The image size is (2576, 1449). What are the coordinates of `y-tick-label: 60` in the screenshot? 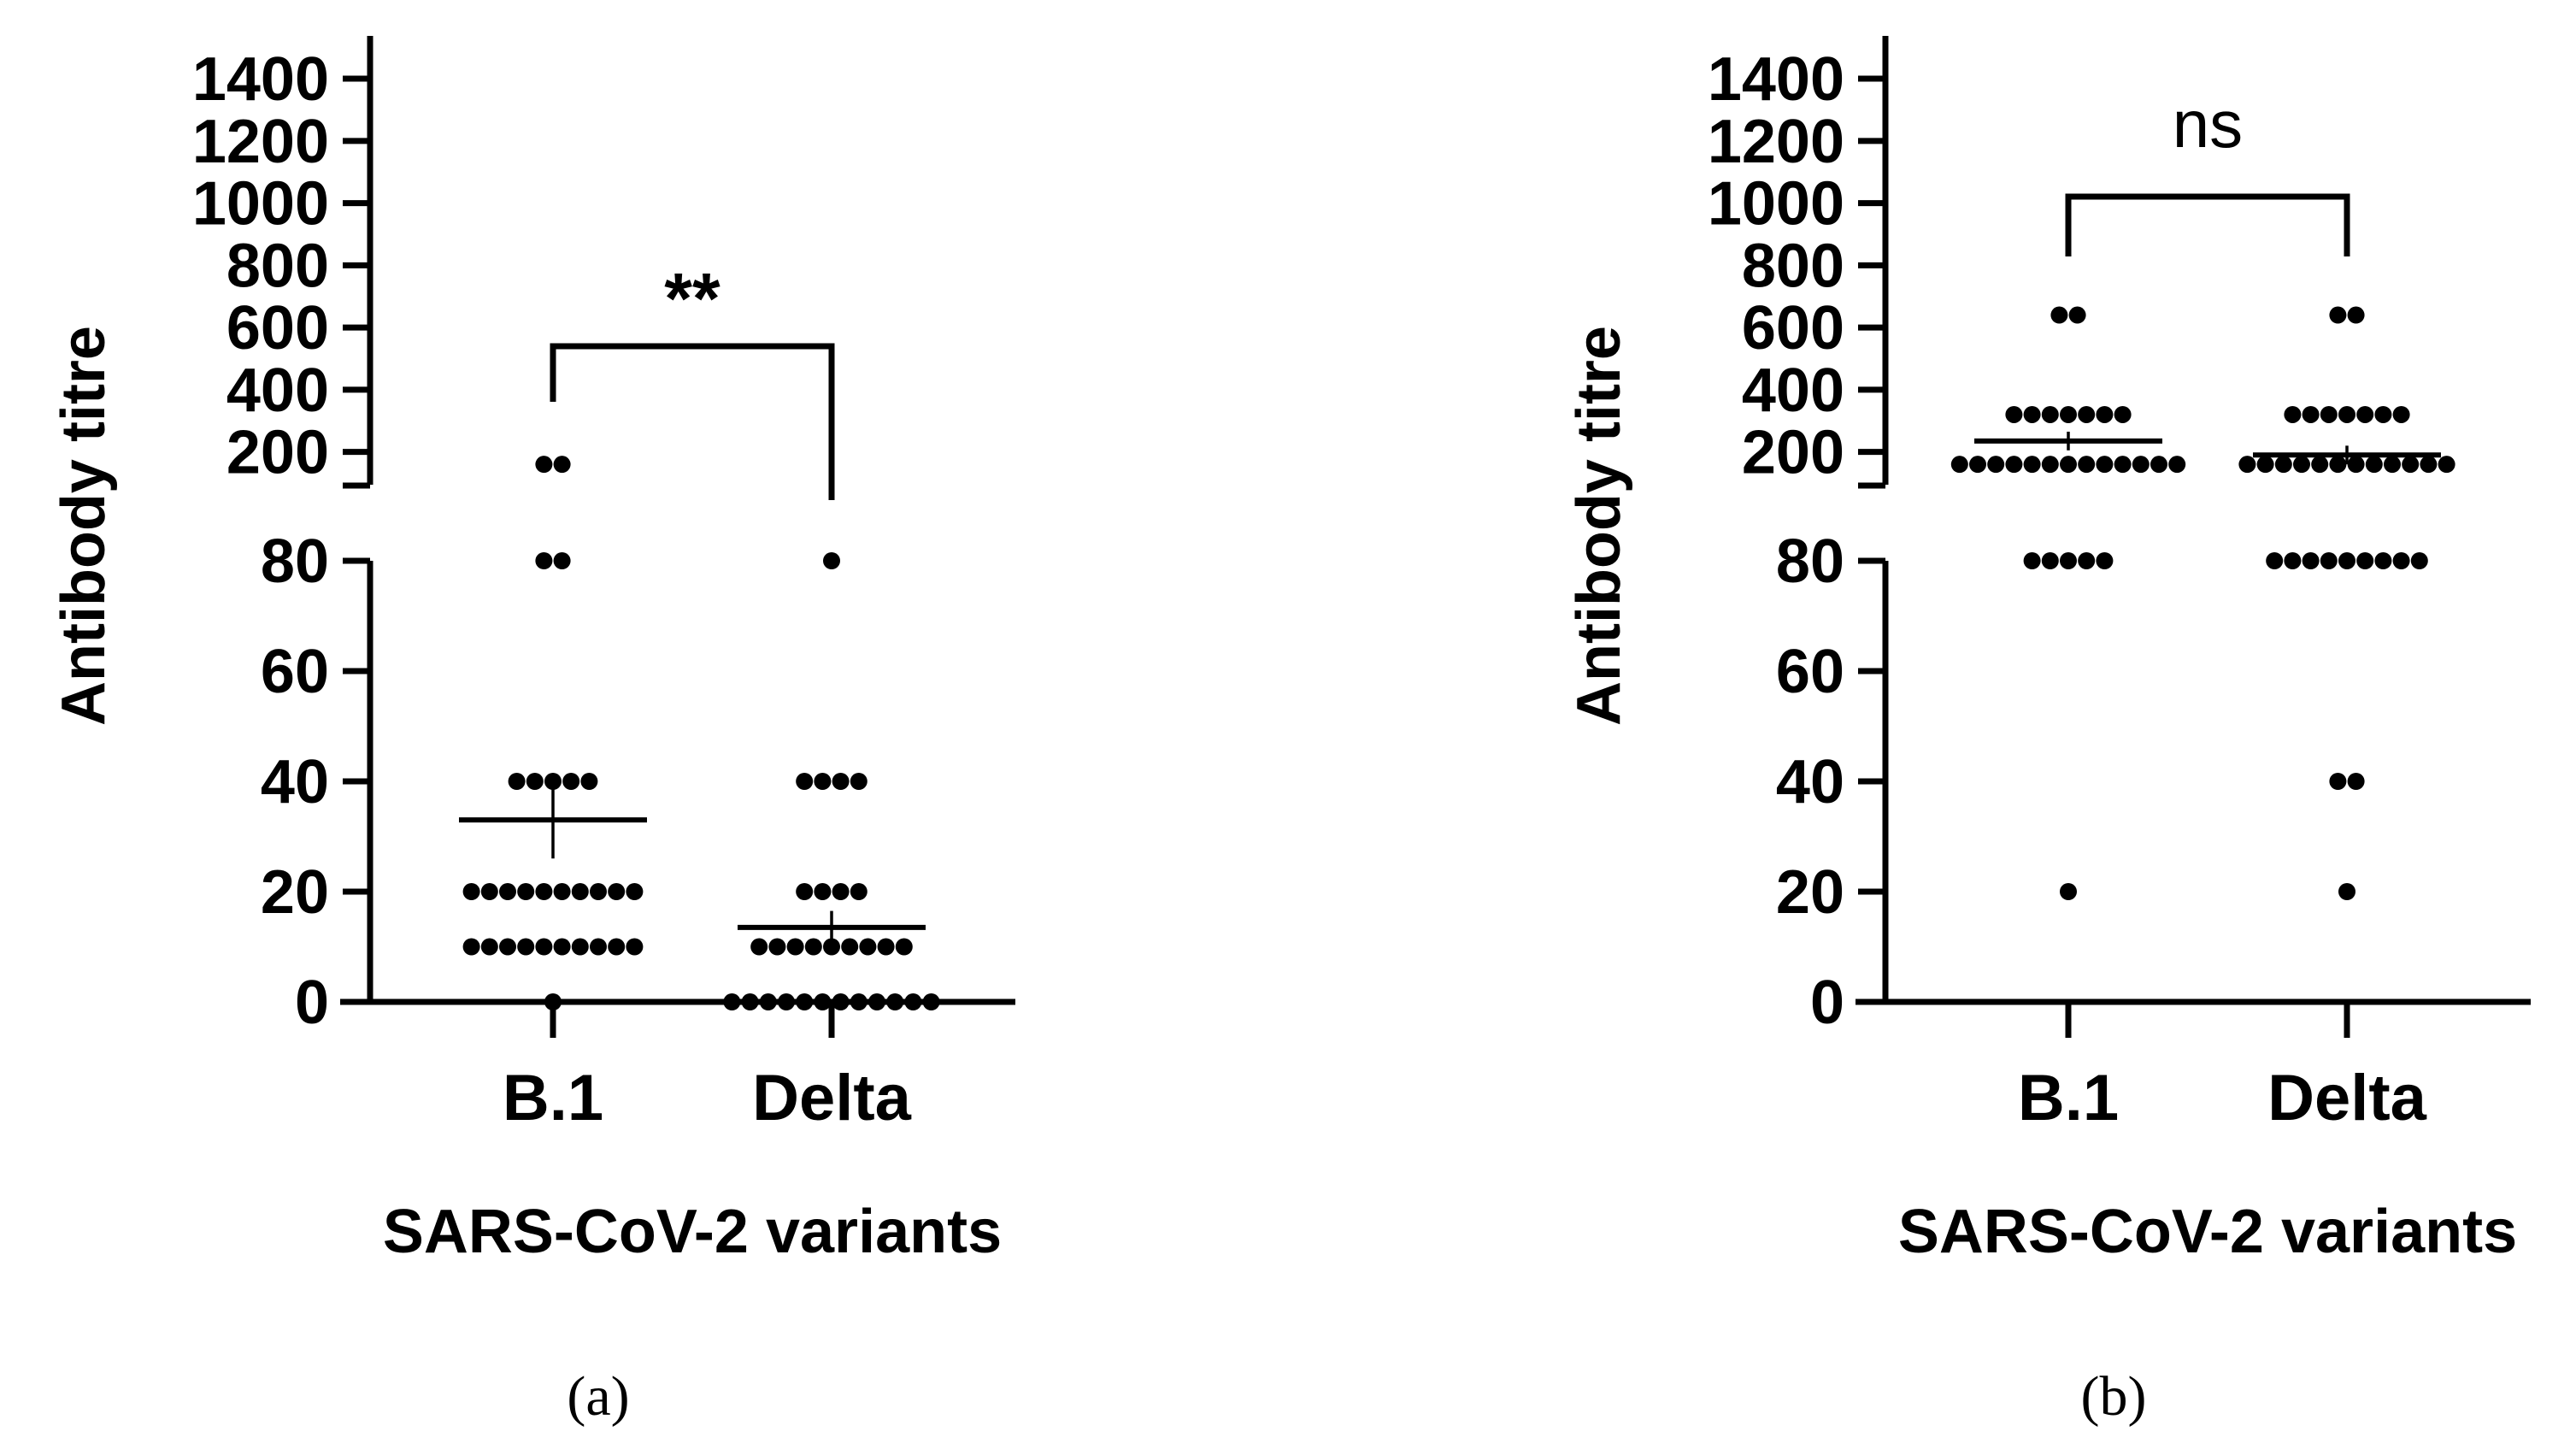 It's located at (295, 672).